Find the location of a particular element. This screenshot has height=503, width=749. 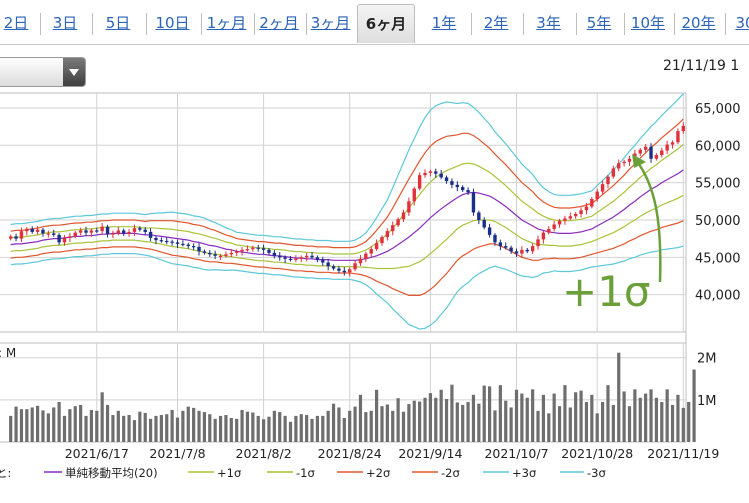

tab-period-6: 3ヶ月 is located at coordinates (330, 23).